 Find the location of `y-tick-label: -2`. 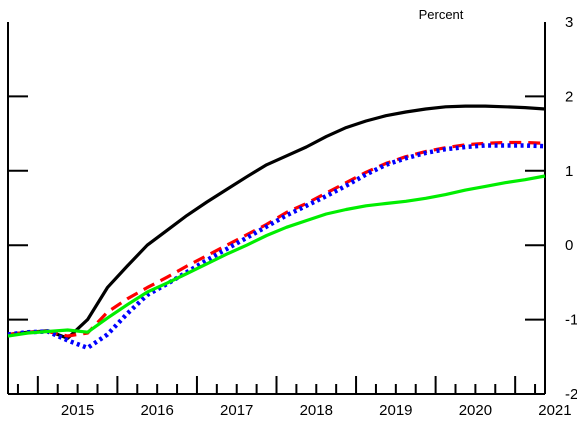

y-tick-label: -2 is located at coordinates (571, 394).